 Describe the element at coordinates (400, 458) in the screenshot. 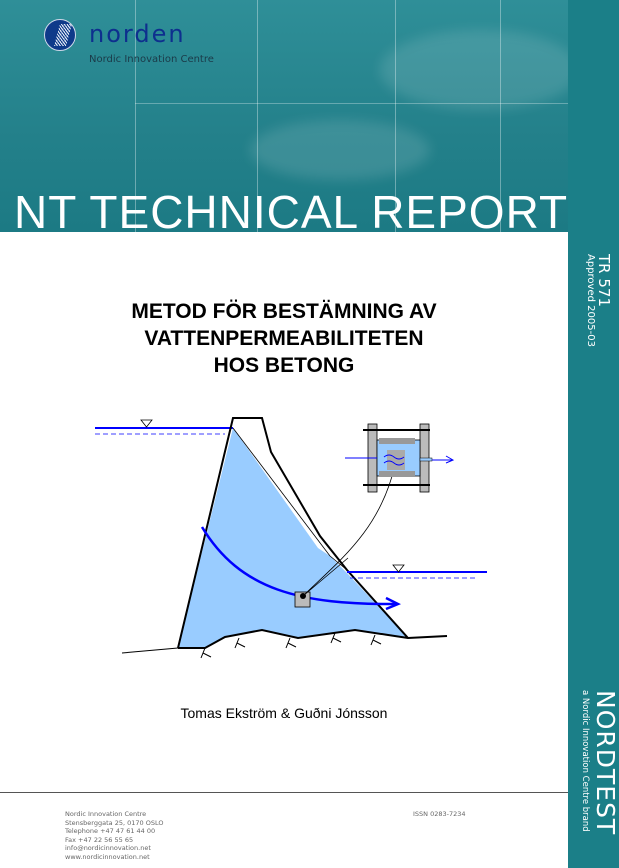

I see `permeability-test-cell` at that location.